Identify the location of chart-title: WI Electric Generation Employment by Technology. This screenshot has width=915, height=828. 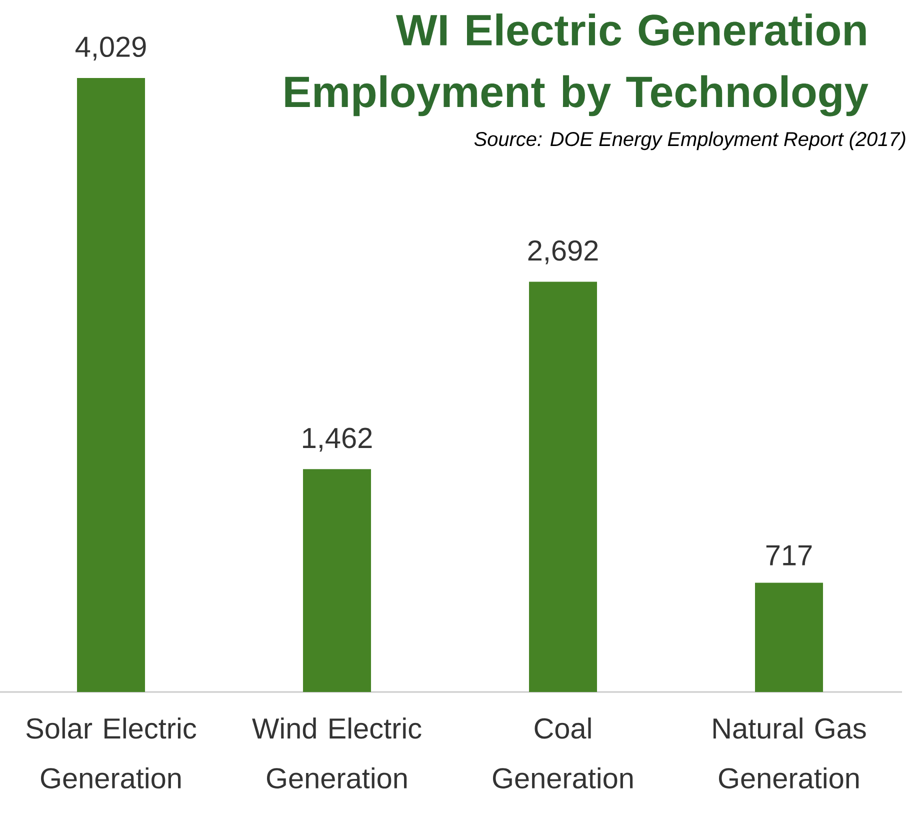
(576, 65).